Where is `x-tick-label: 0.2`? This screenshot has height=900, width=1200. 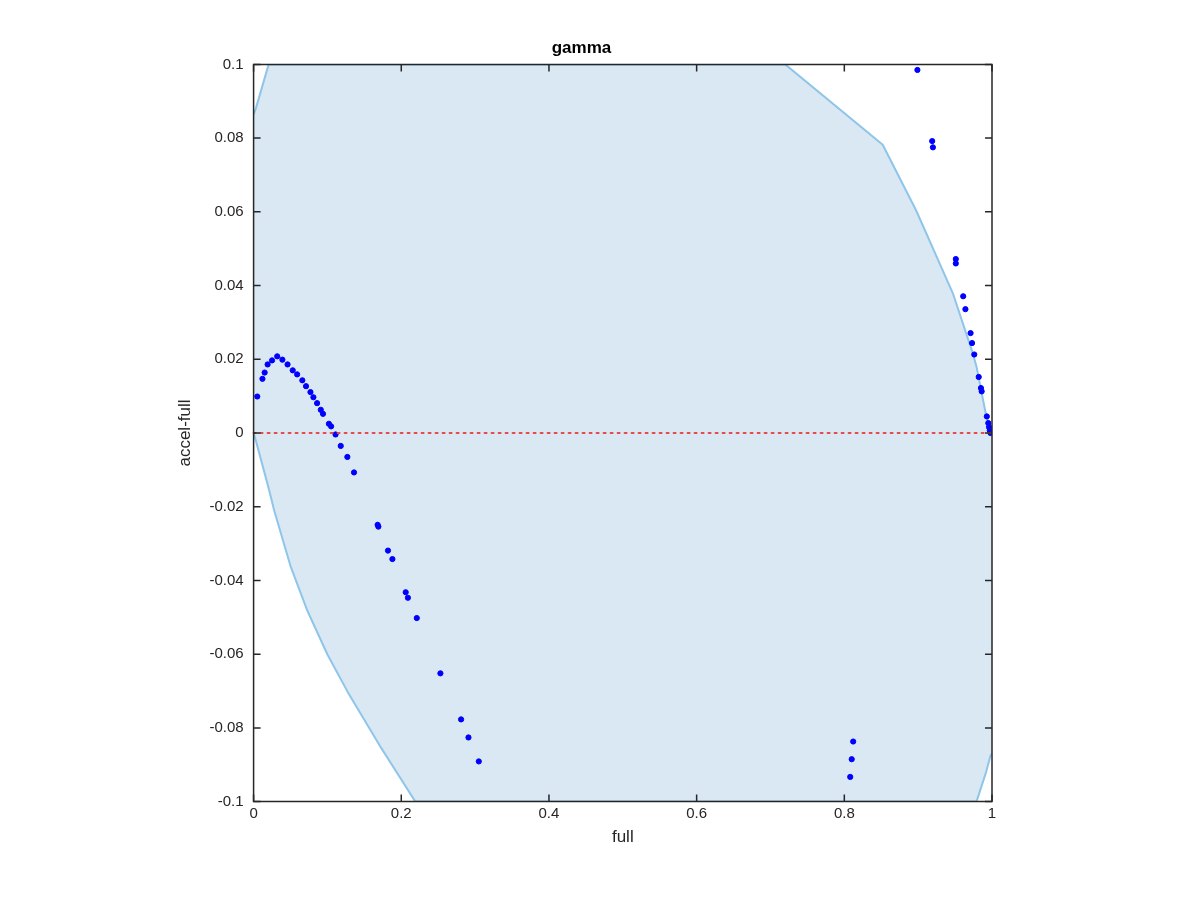 x-tick-label: 0.2 is located at coordinates (401, 812).